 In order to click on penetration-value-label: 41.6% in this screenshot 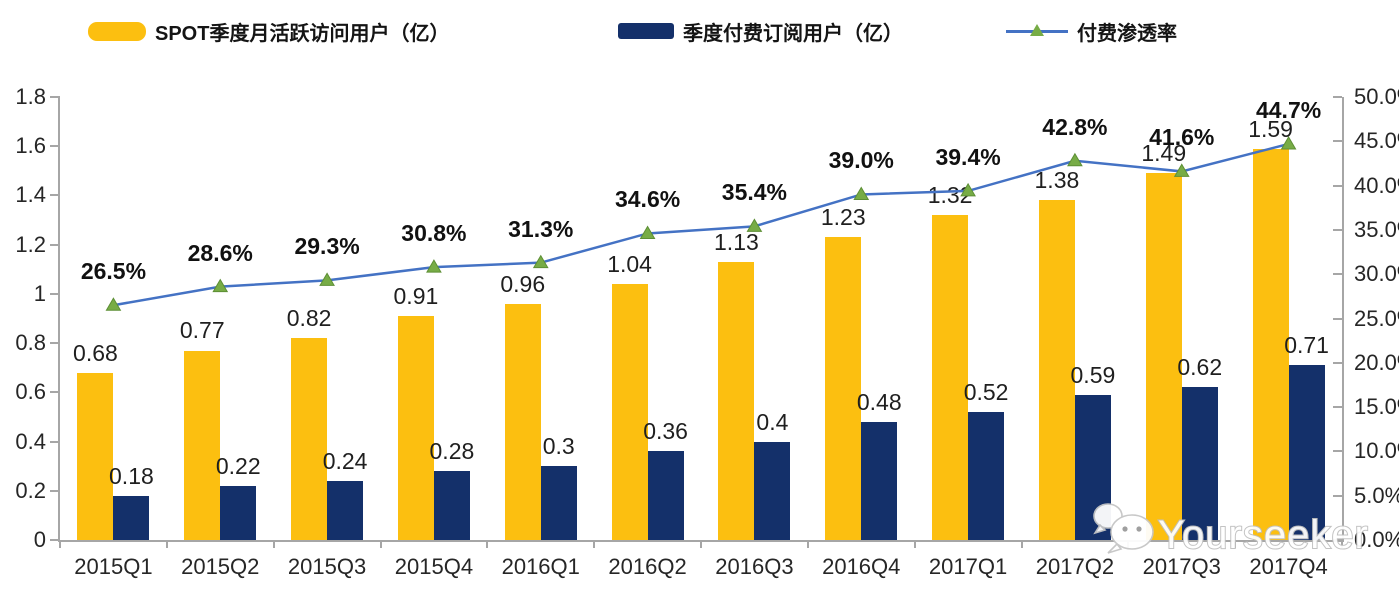, I will do `click(1182, 137)`.